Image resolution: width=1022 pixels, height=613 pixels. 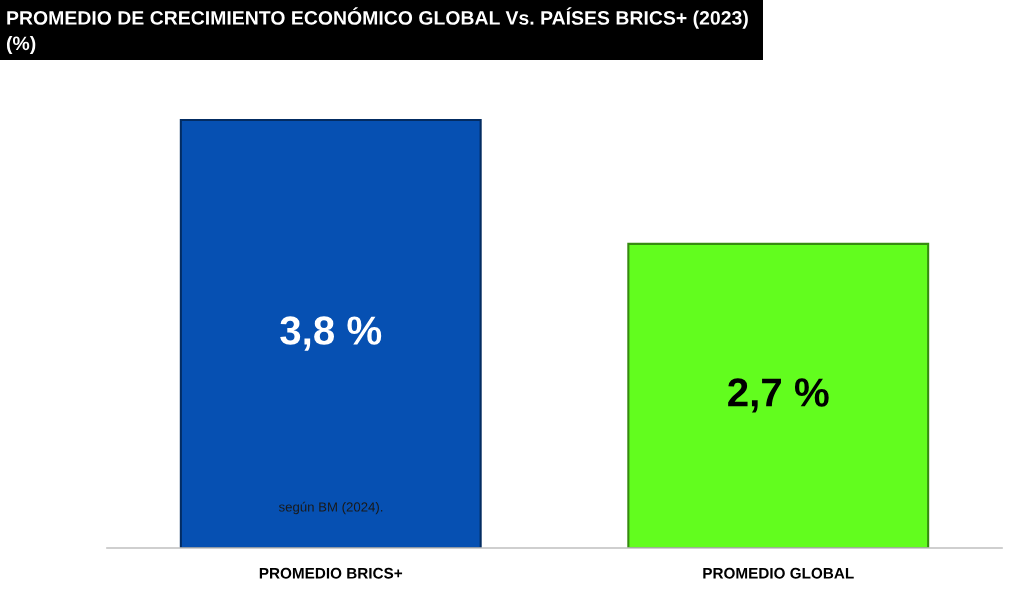 What do you see at coordinates (778, 573) in the screenshot?
I see `x-tick-label: PROMEDIO GLOBAL` at bounding box center [778, 573].